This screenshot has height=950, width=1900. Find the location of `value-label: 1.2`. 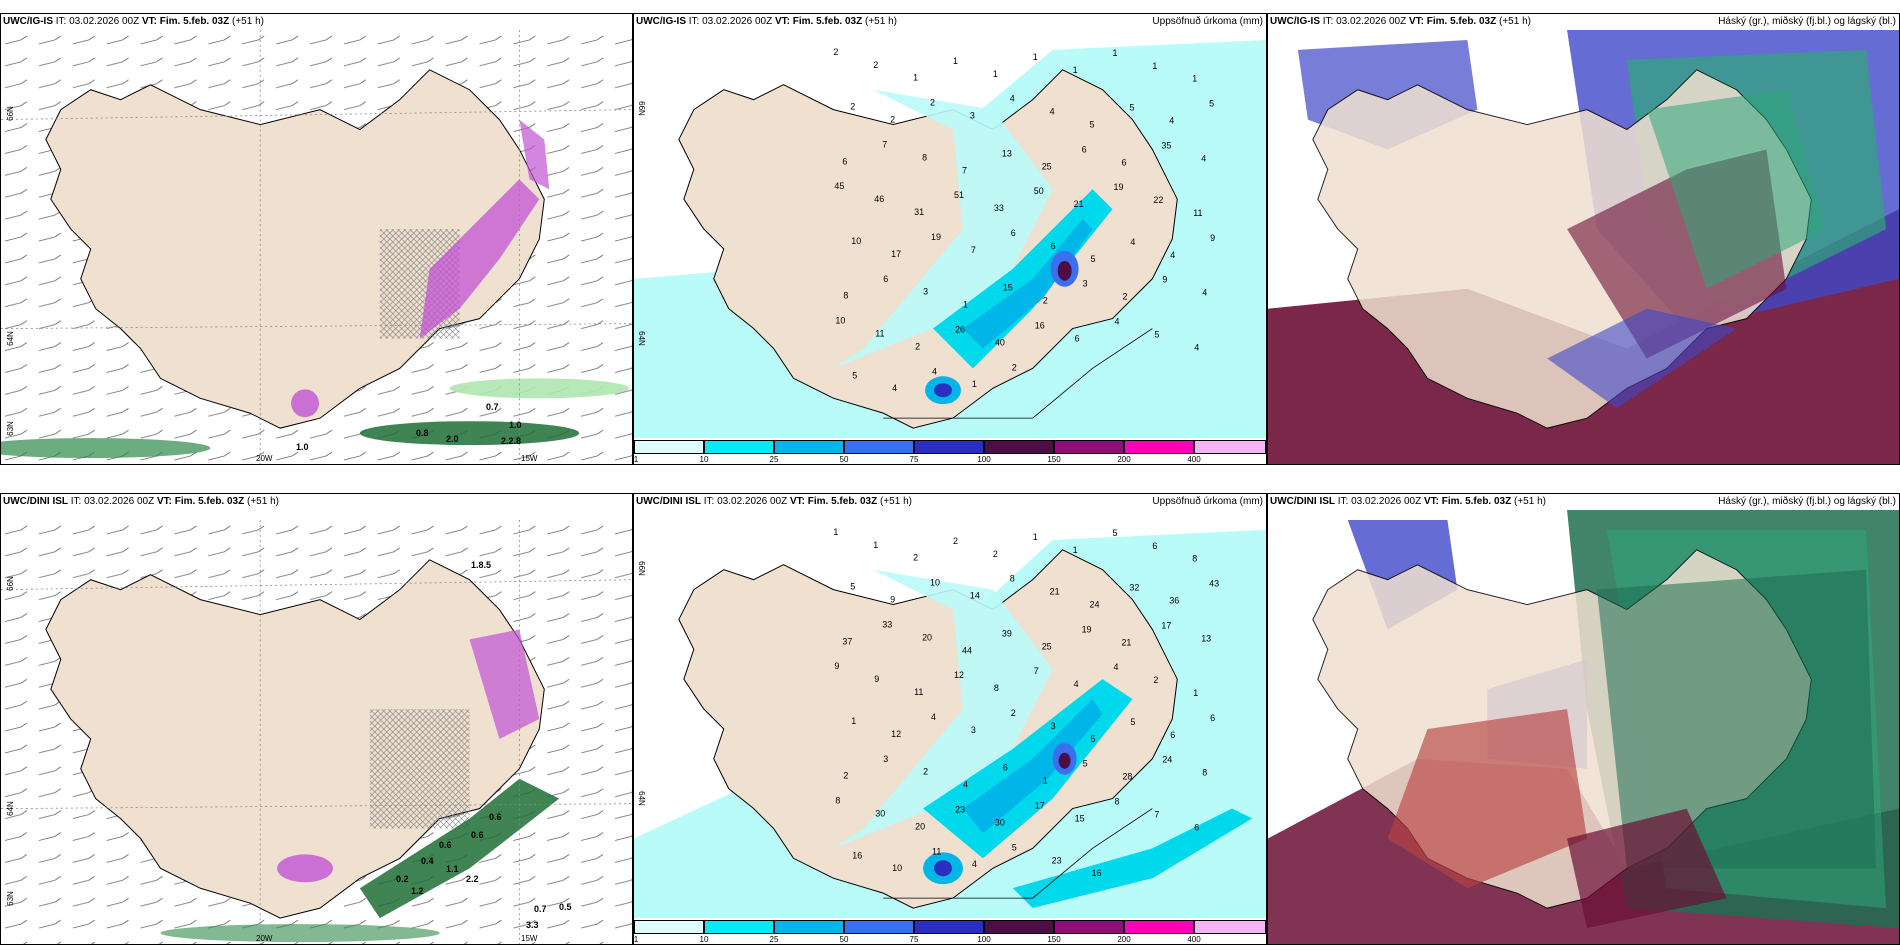

value-label: 1.2 is located at coordinates (417, 891).